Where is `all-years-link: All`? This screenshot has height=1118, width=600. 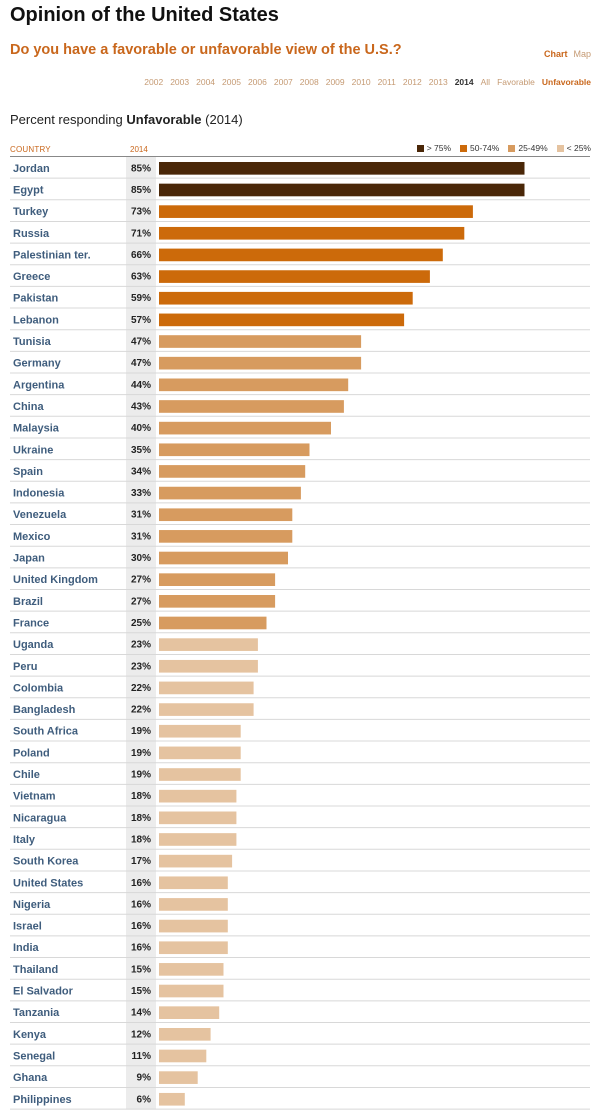 all-years-link: All is located at coordinates (485, 82).